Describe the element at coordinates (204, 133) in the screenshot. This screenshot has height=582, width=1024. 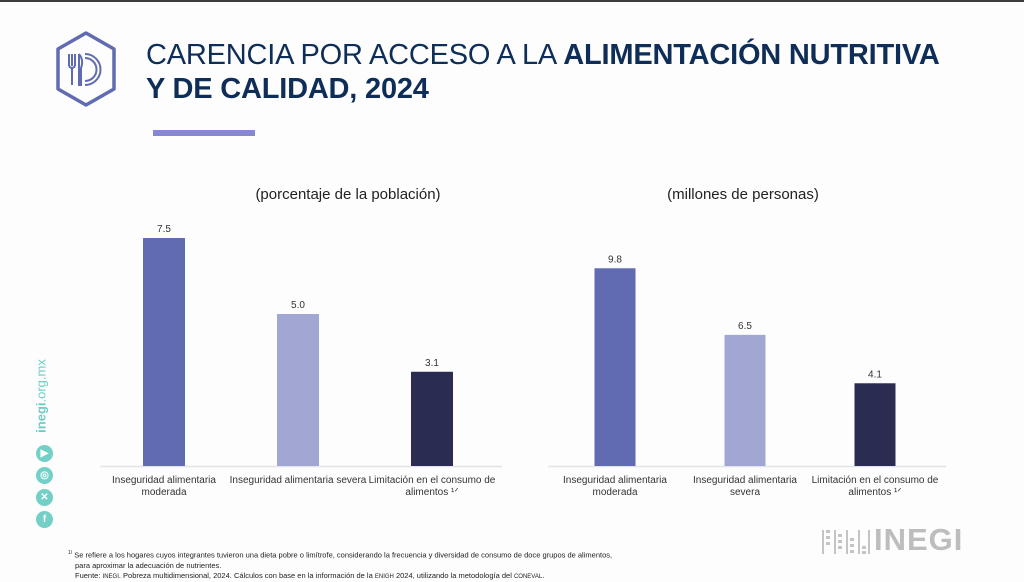
I see `title-accent-bar` at that location.